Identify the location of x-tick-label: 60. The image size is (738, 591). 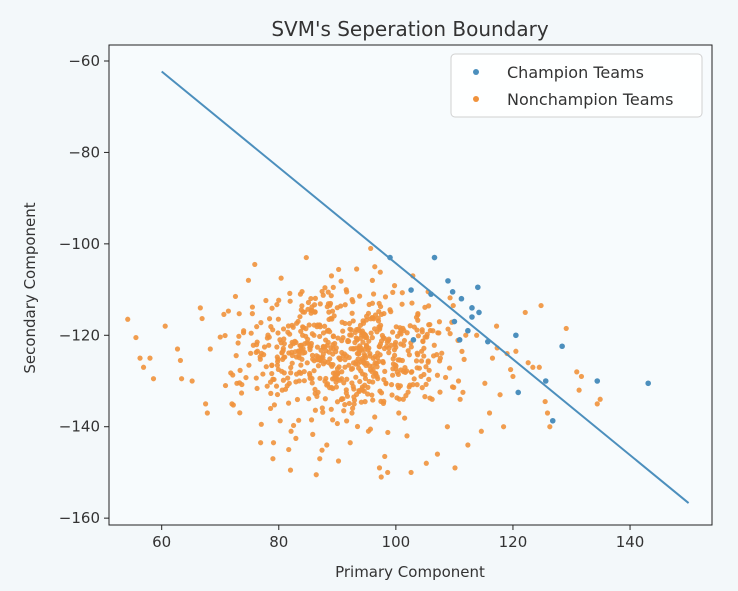
(161, 542).